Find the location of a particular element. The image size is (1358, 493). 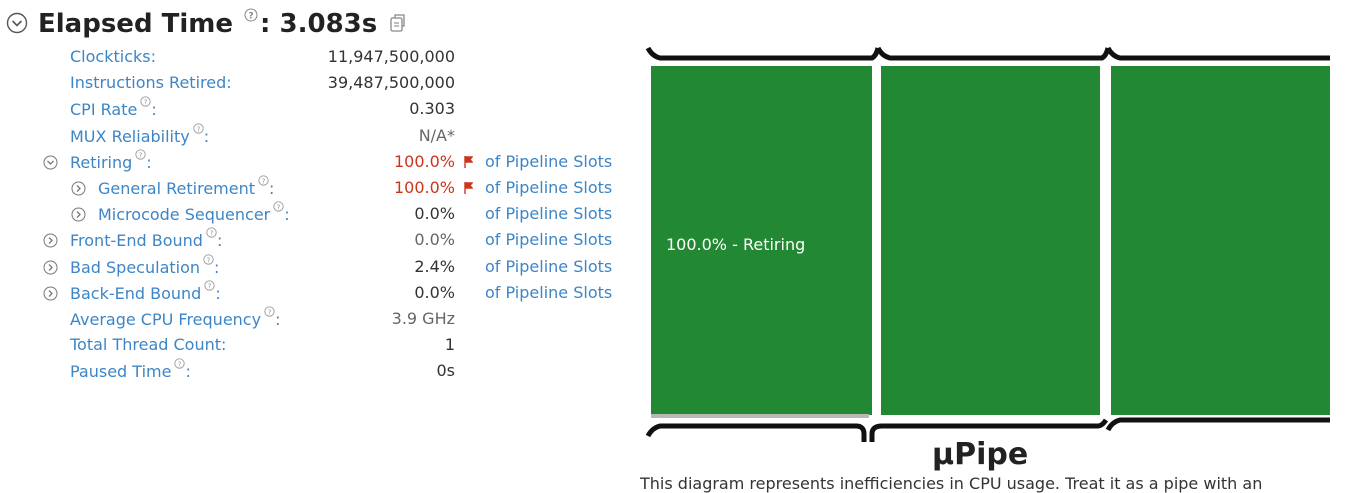

elapsed-time-label: Elapsed Time is located at coordinates (135, 23).